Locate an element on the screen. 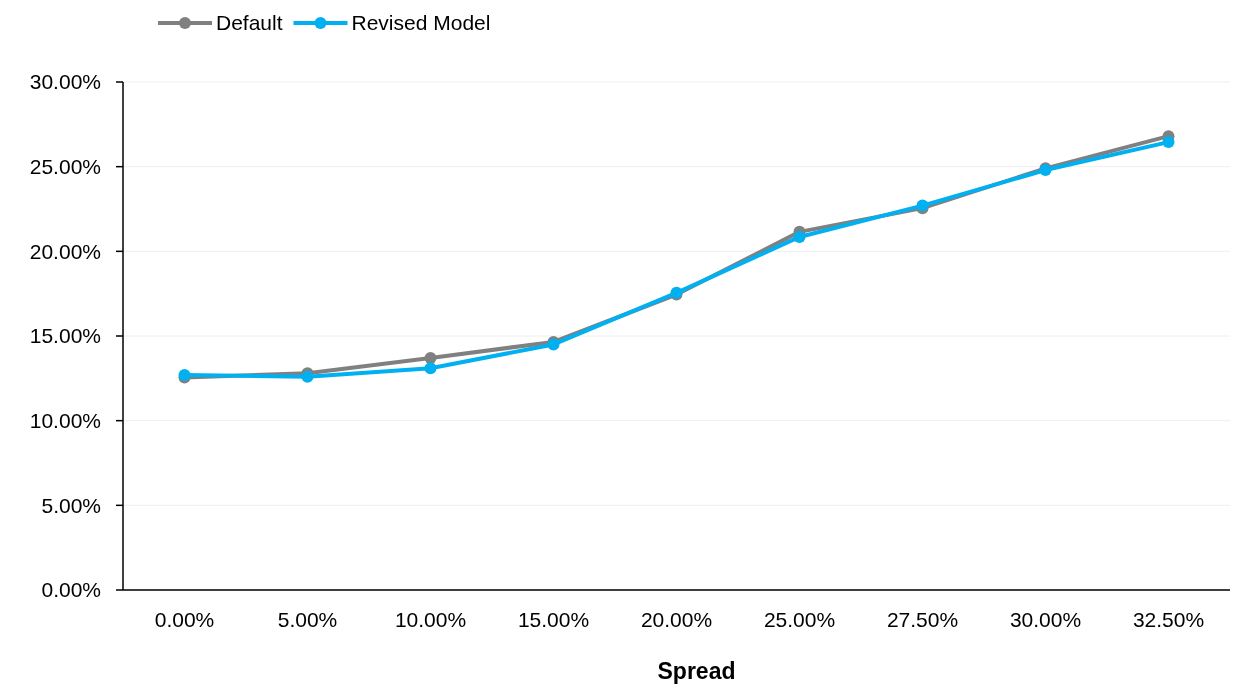  y-tick-label: 10.00% is located at coordinates (65, 421).